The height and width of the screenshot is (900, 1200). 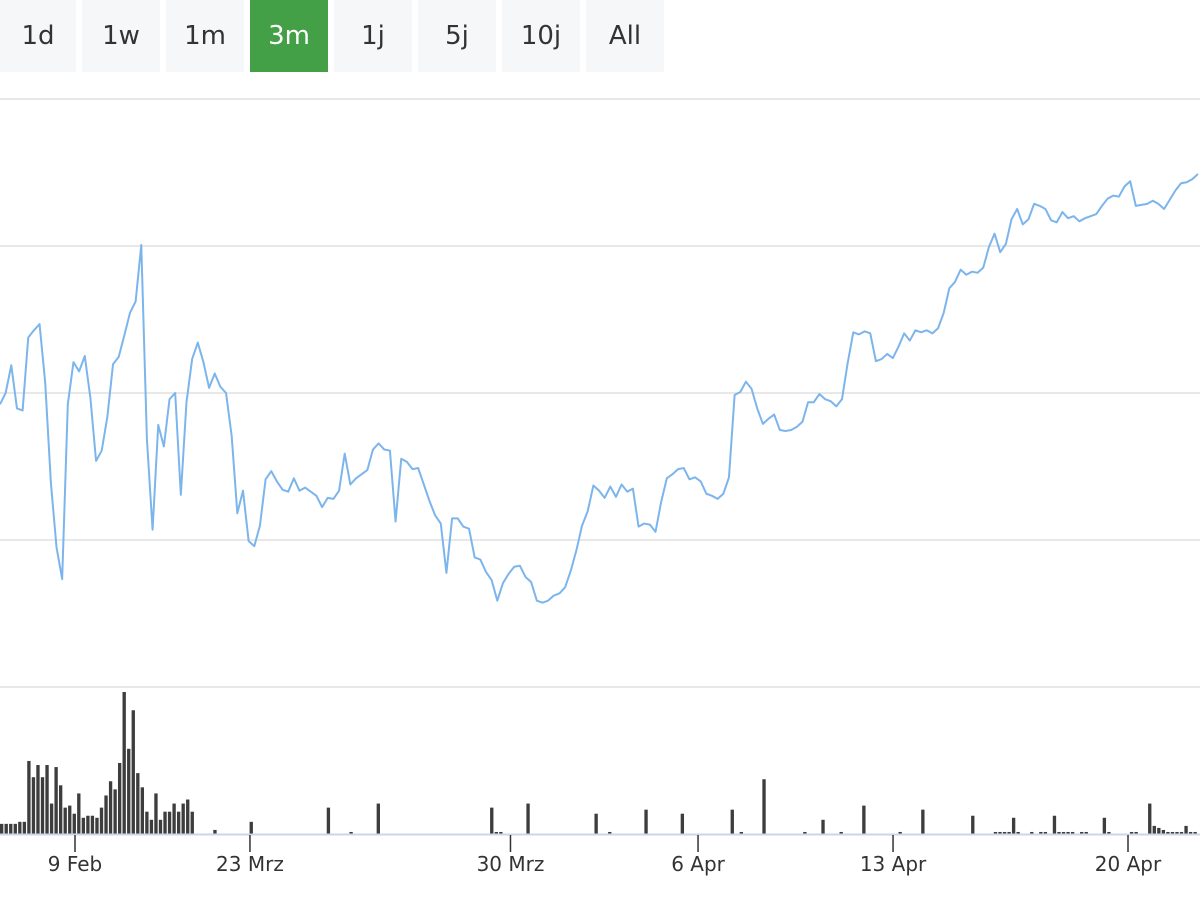 What do you see at coordinates (541, 36) in the screenshot?
I see `range-button-10j: 10j` at bounding box center [541, 36].